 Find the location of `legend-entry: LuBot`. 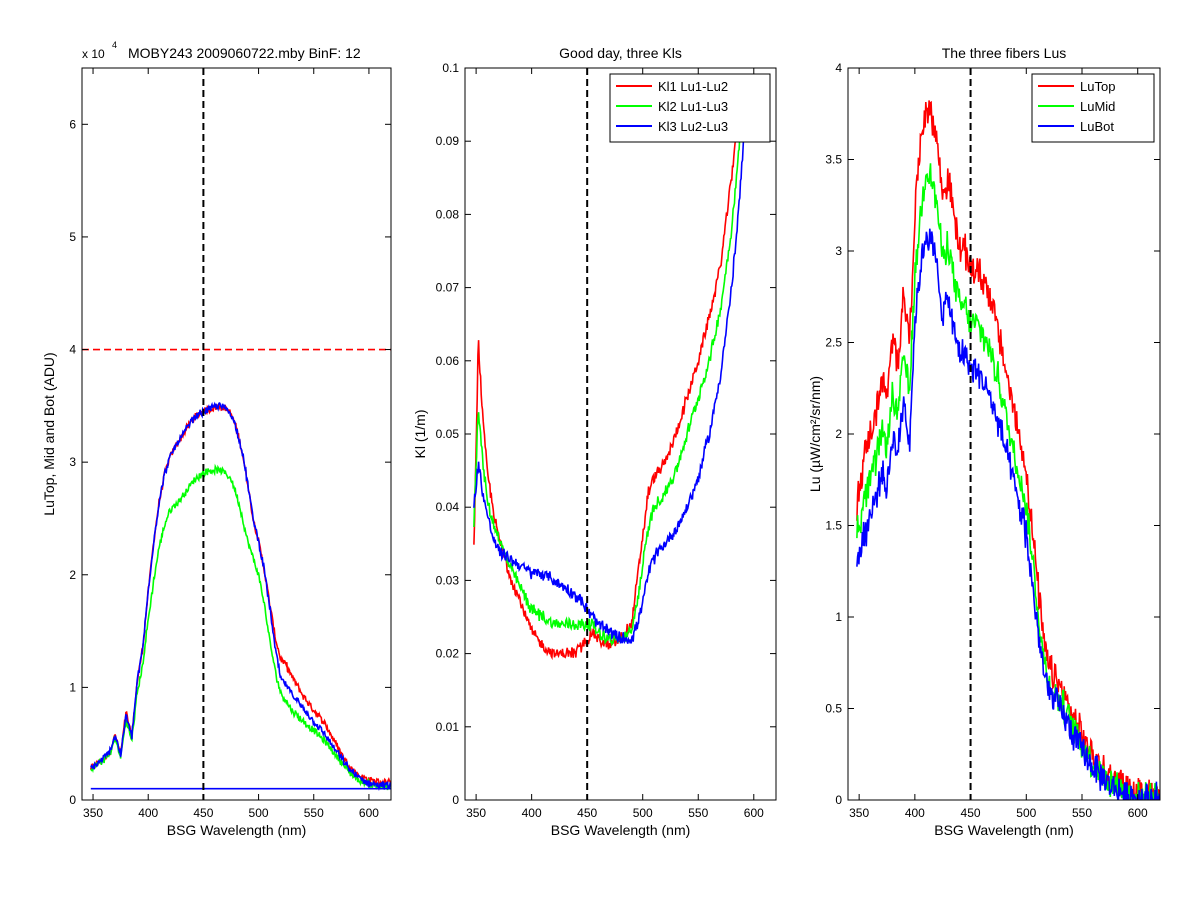

legend-entry: LuBot is located at coordinates (1097, 126).